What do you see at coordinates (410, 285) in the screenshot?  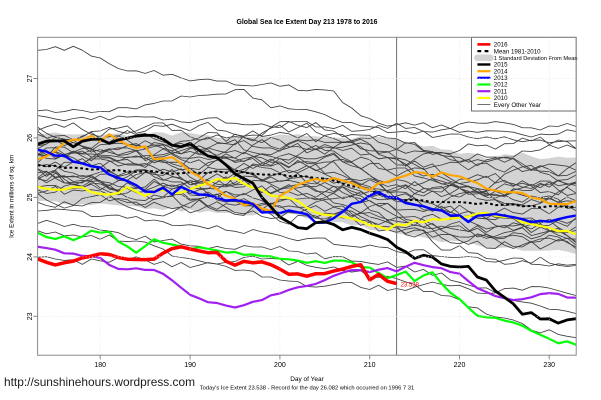 I see `svg-text: 23.538` at bounding box center [410, 285].